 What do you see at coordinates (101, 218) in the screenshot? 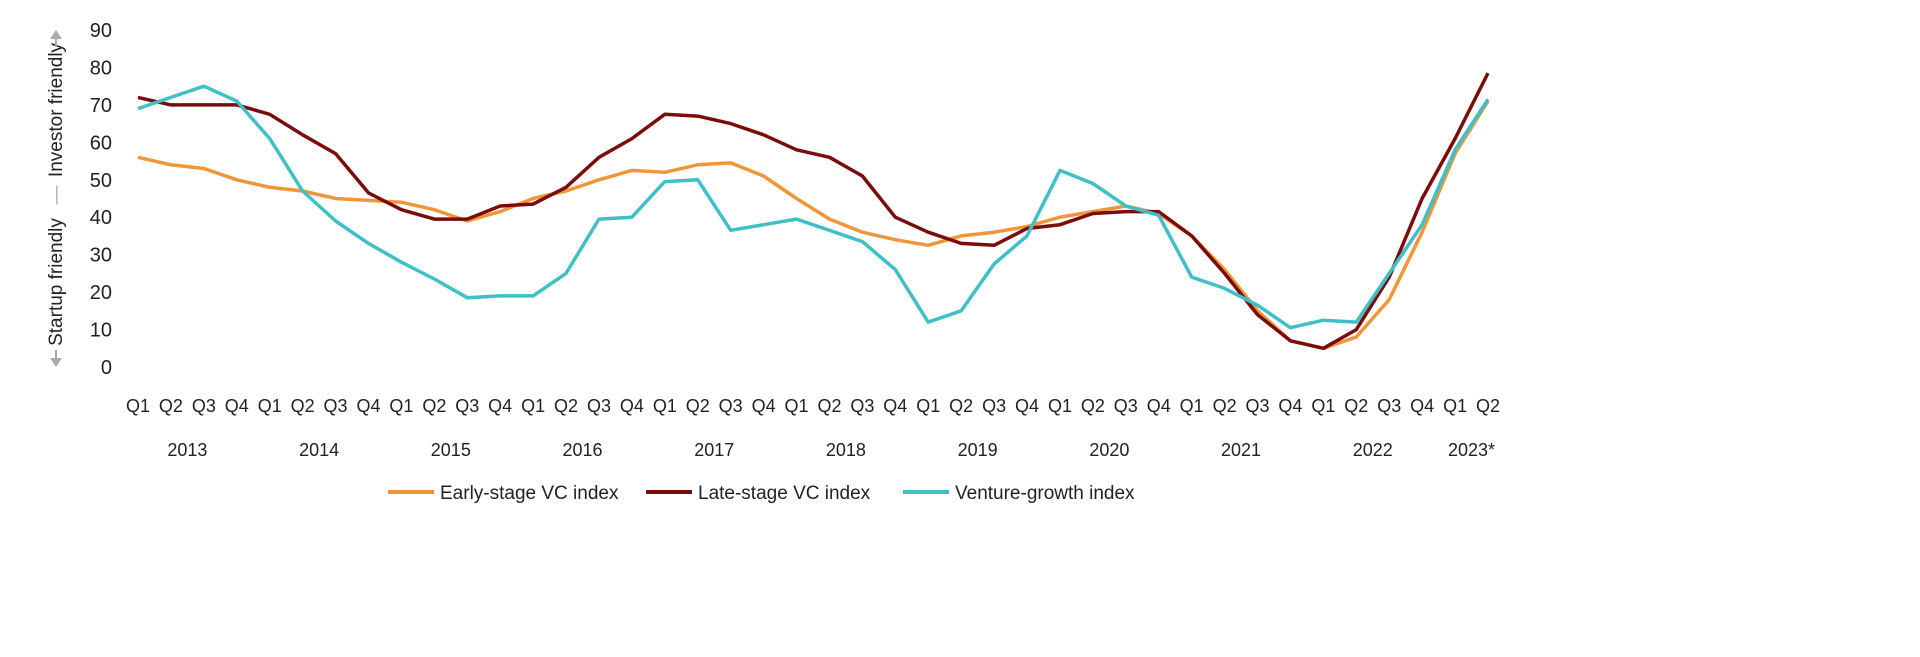
I see `y-tick-label: 40` at bounding box center [101, 218].